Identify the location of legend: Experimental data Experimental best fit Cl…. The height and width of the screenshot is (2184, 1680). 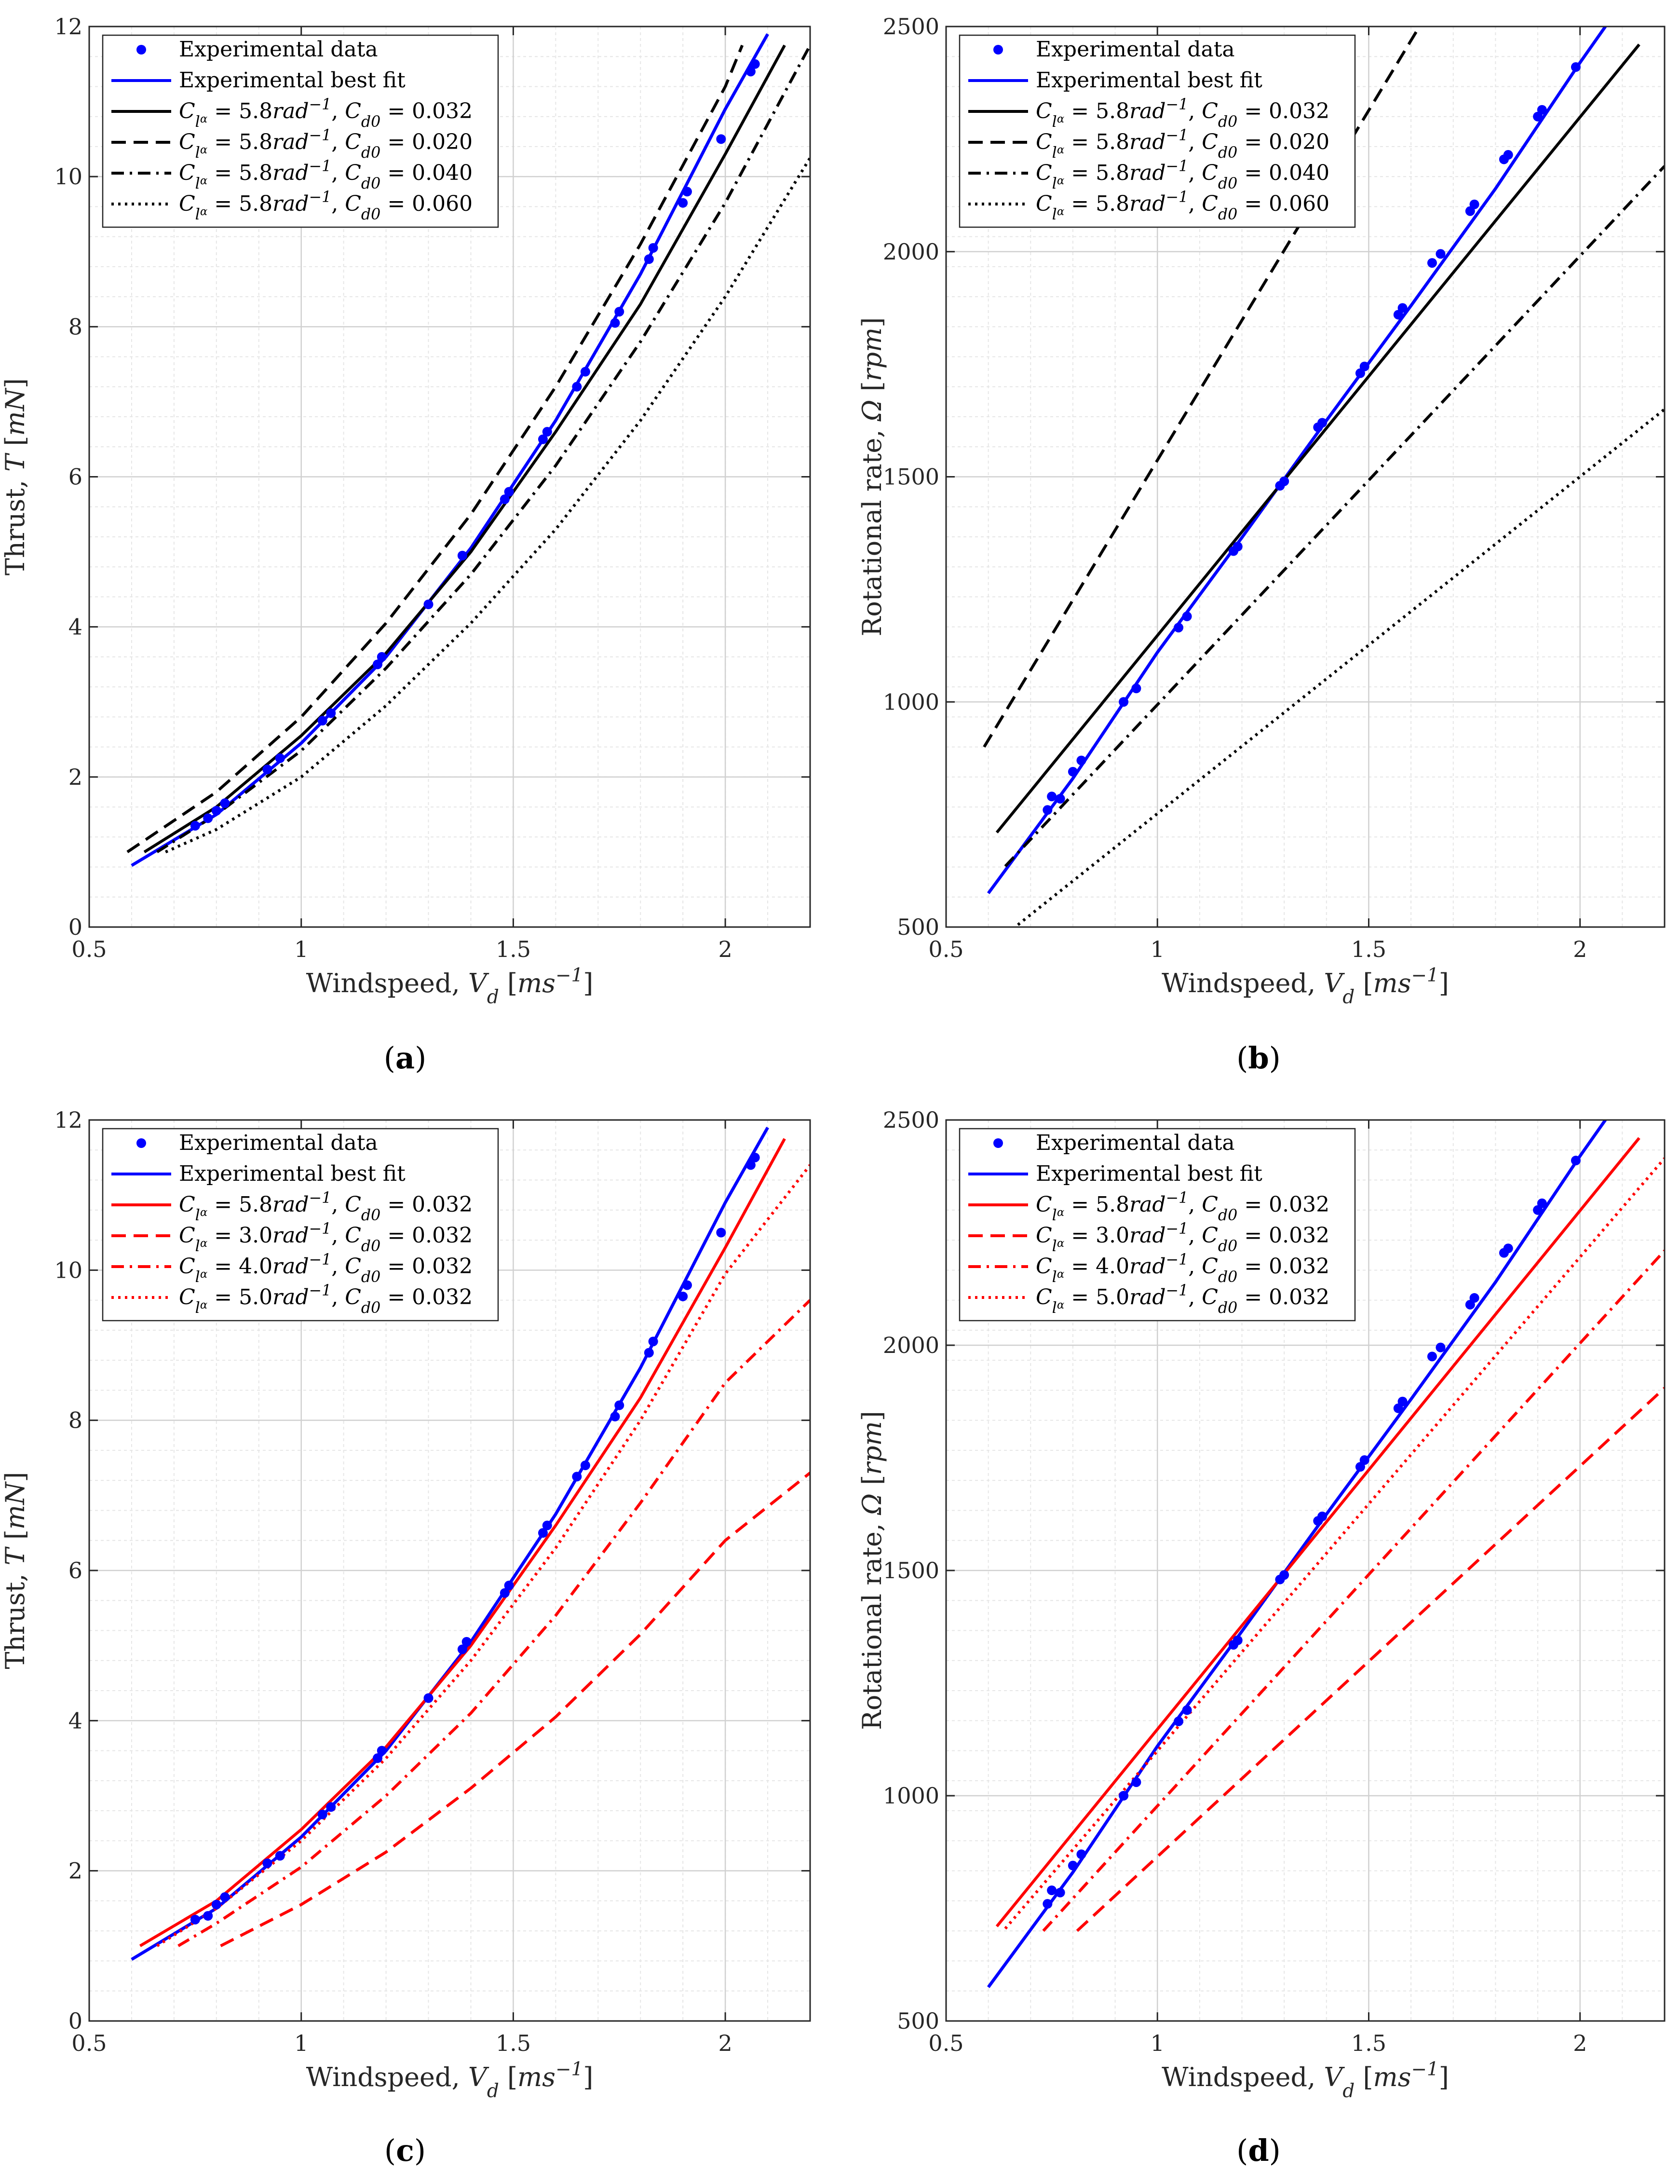
(1157, 1225).